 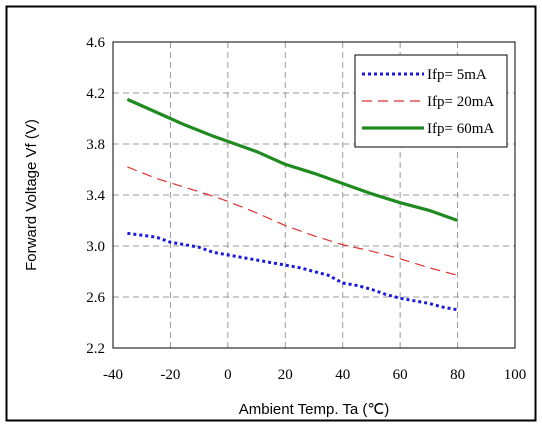 What do you see at coordinates (457, 75) in the screenshot?
I see `legend-label-1: Ifp= 5mA` at bounding box center [457, 75].